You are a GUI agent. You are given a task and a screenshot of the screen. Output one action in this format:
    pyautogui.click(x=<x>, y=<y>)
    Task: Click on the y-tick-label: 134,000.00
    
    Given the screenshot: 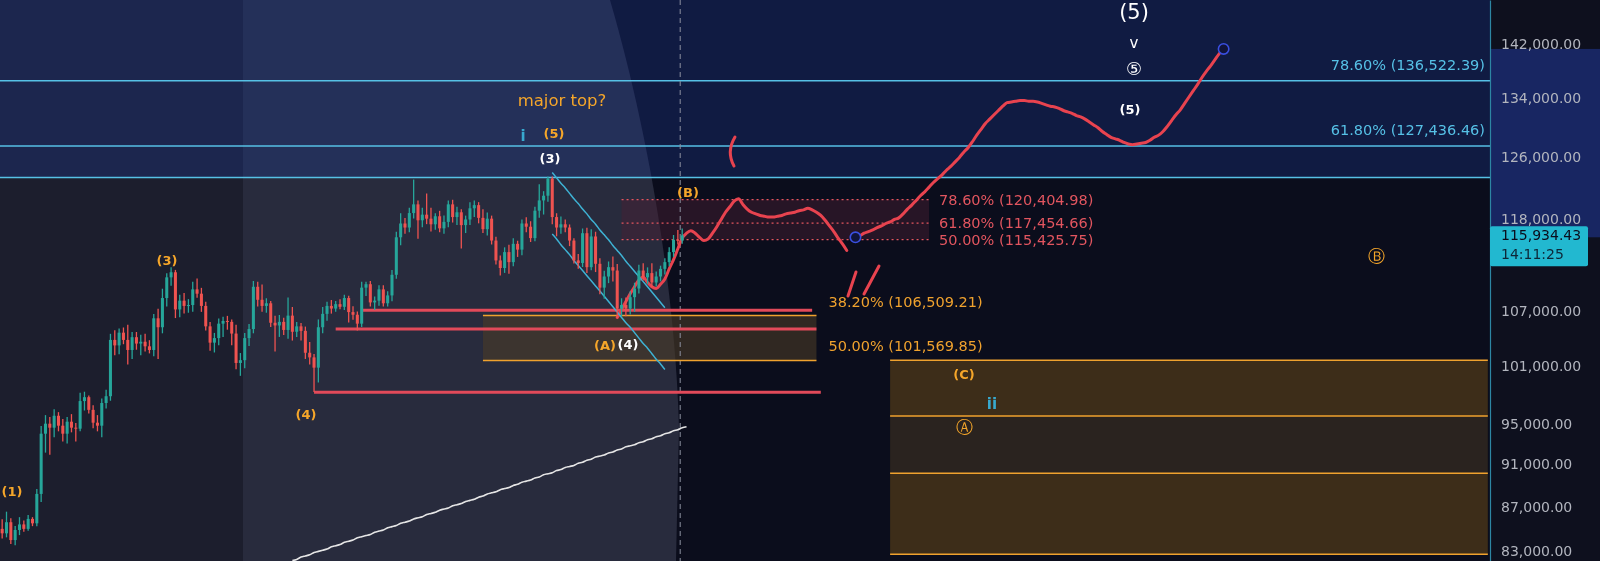 What is the action you would take?
    pyautogui.click(x=1541, y=98)
    